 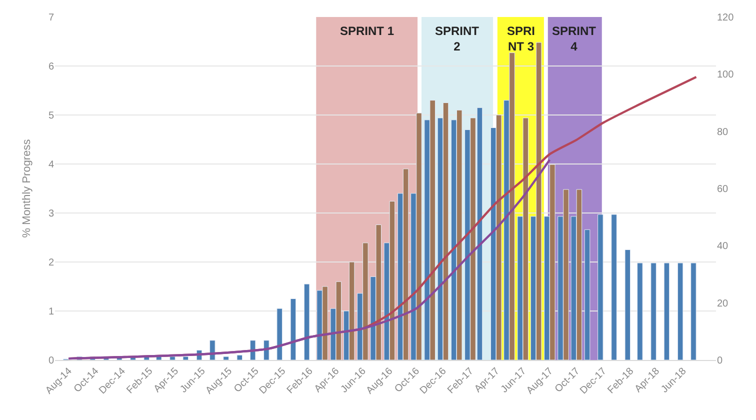 What do you see at coordinates (51, 18) in the screenshot?
I see `y-tick-label: 7` at bounding box center [51, 18].